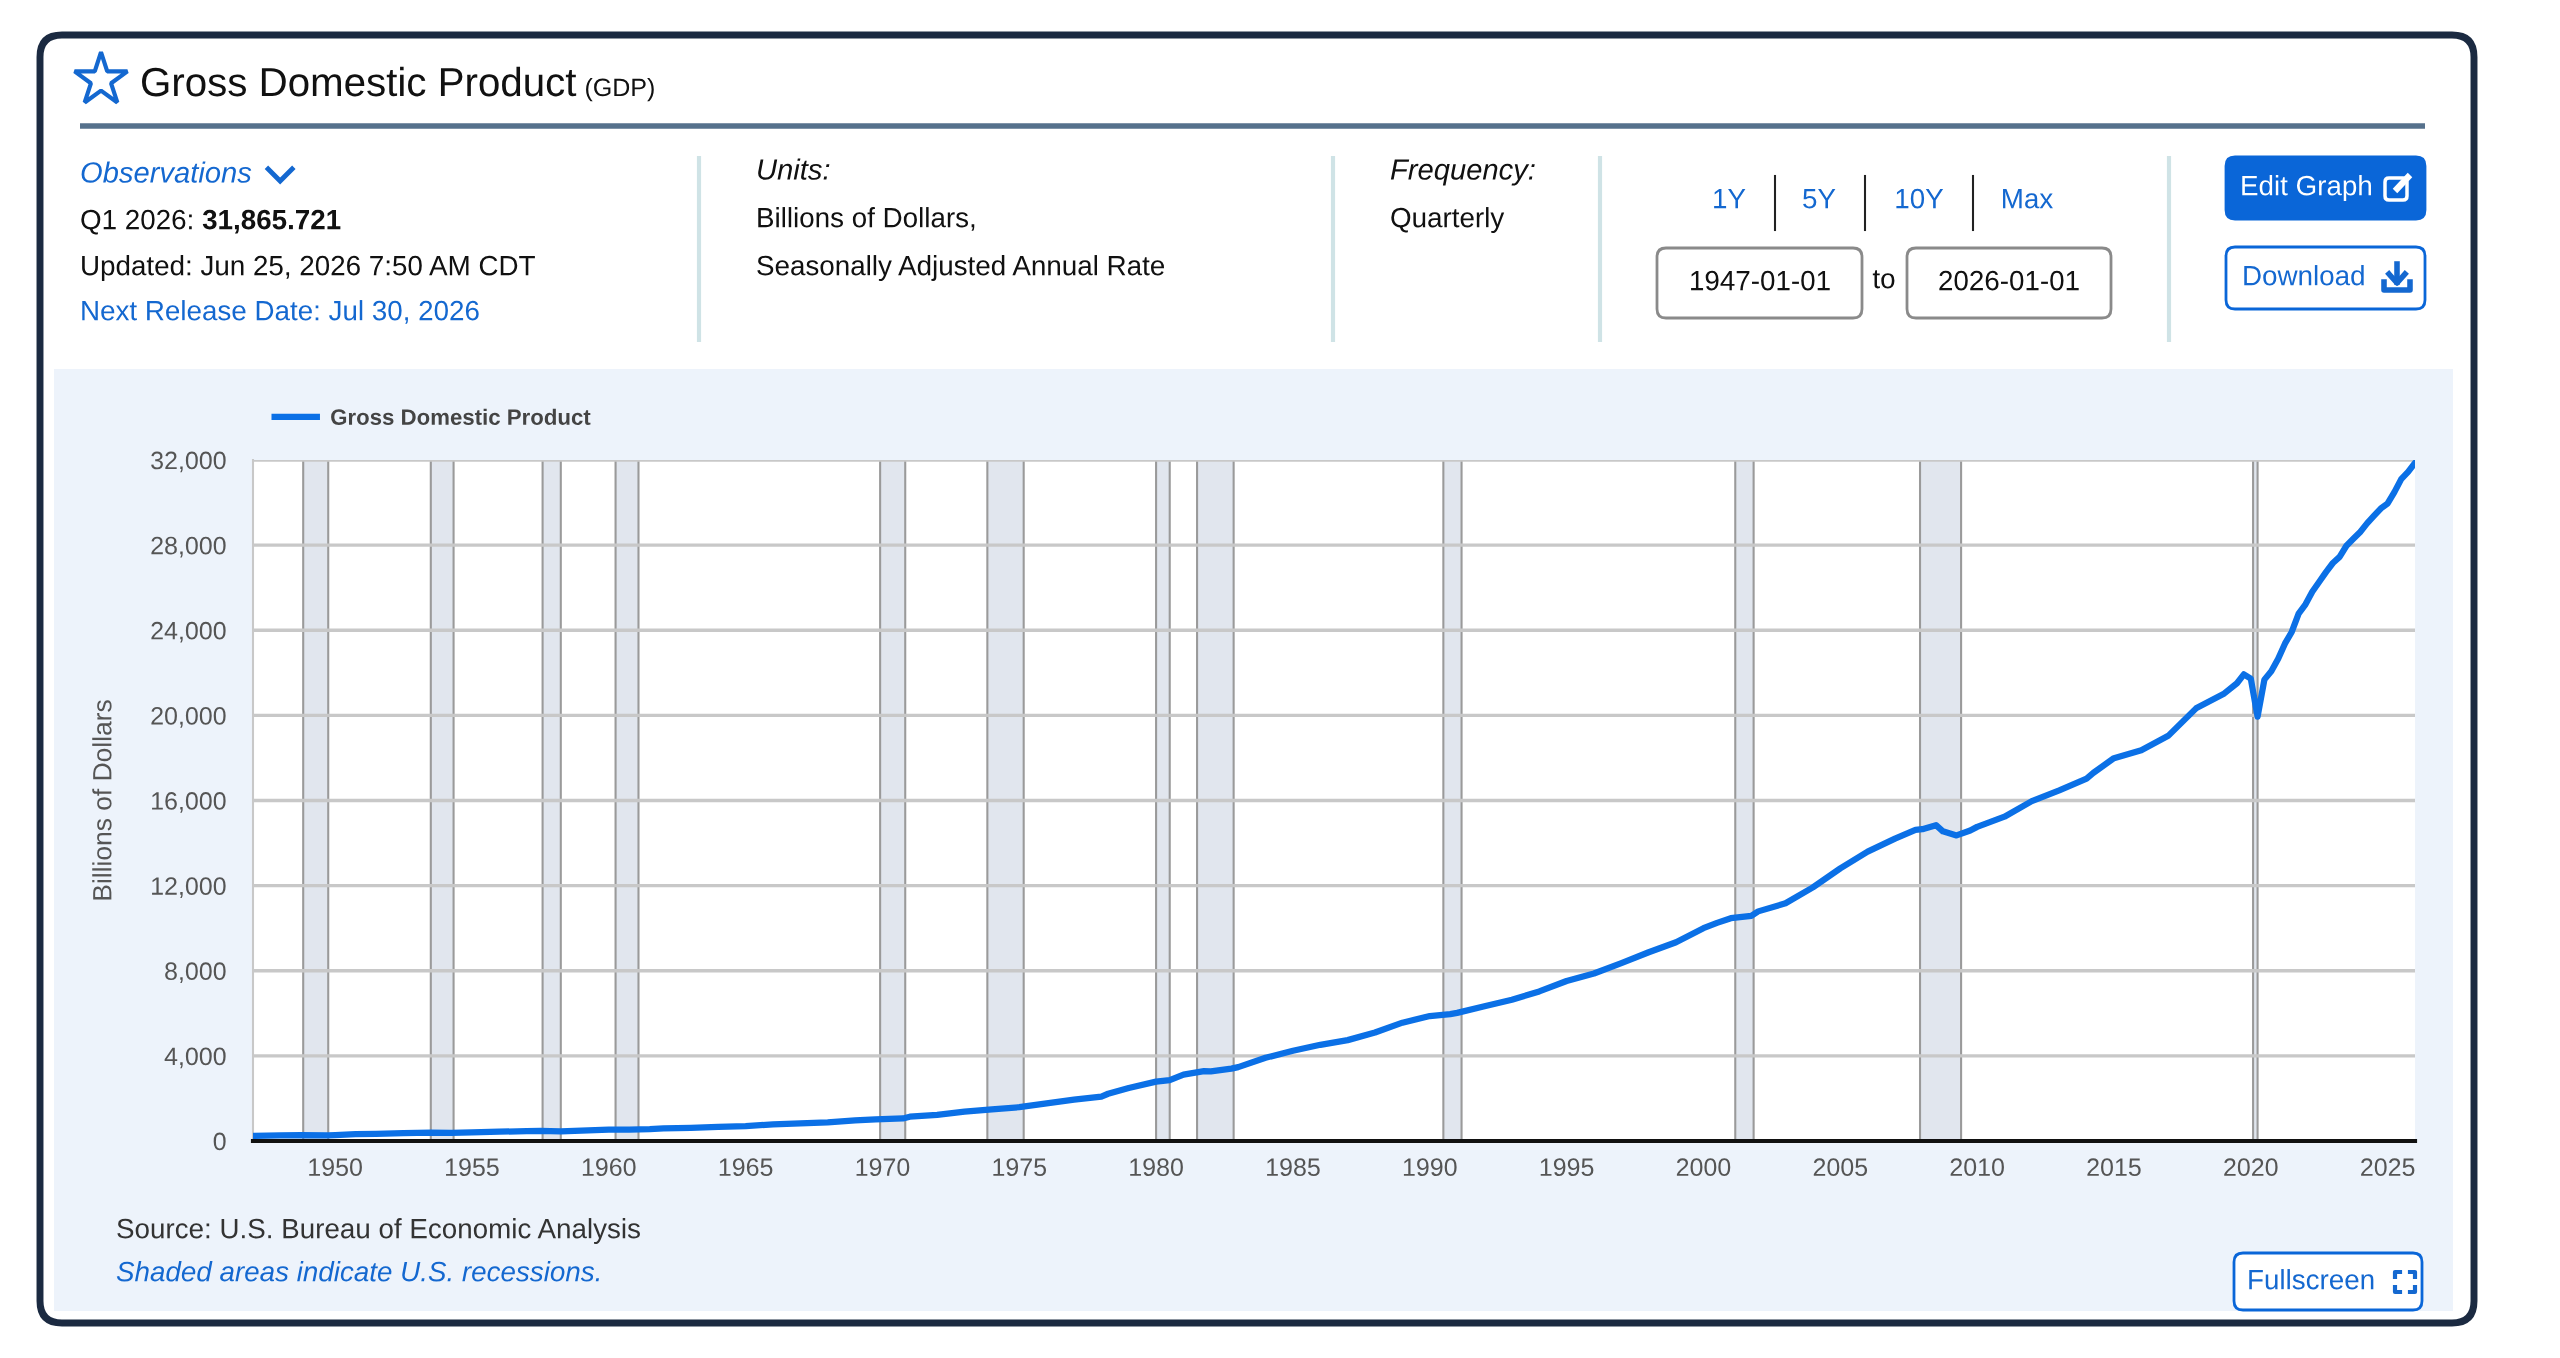 This screenshot has width=2560, height=1358. I want to click on y-tick-label: 0, so click(219, 1141).